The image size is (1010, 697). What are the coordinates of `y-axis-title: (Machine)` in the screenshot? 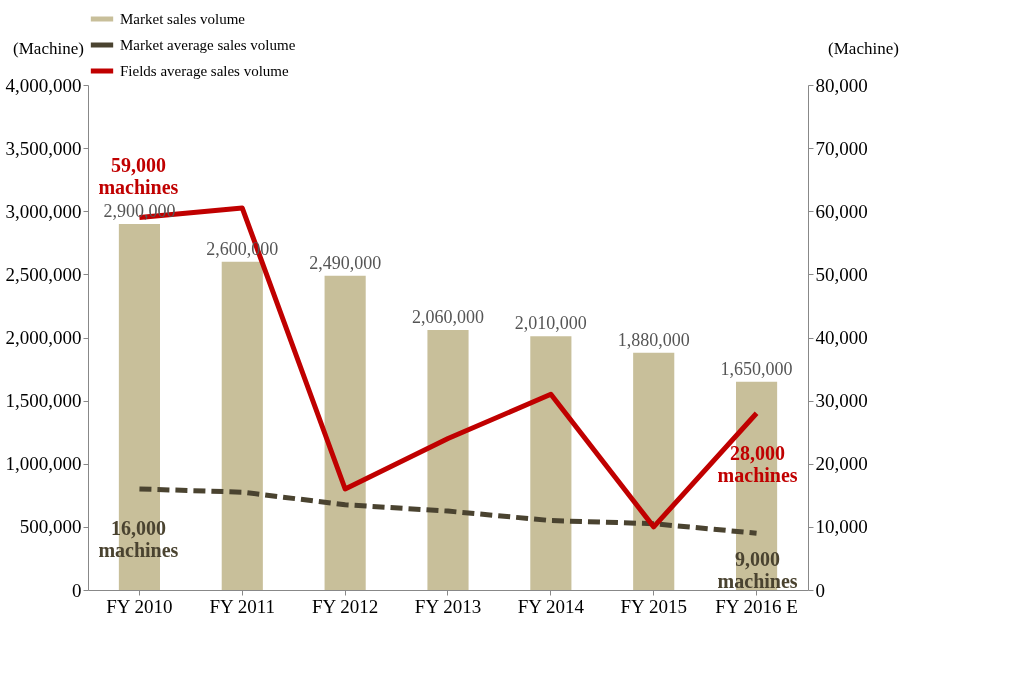 It's located at (48, 48).